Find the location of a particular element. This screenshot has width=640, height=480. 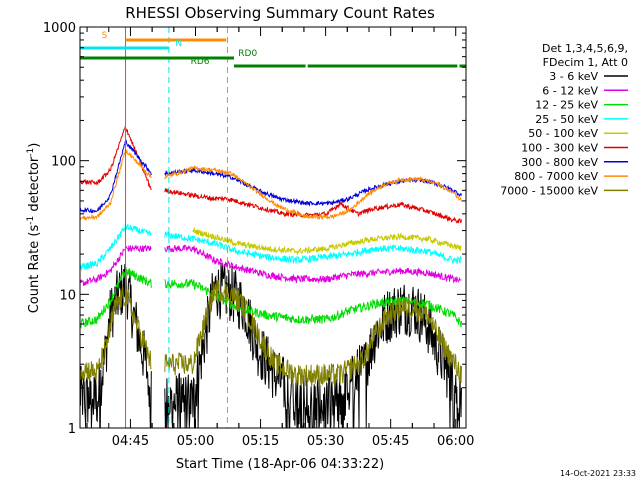

series-6-12-keV-kev-line is located at coordinates (271, 265).